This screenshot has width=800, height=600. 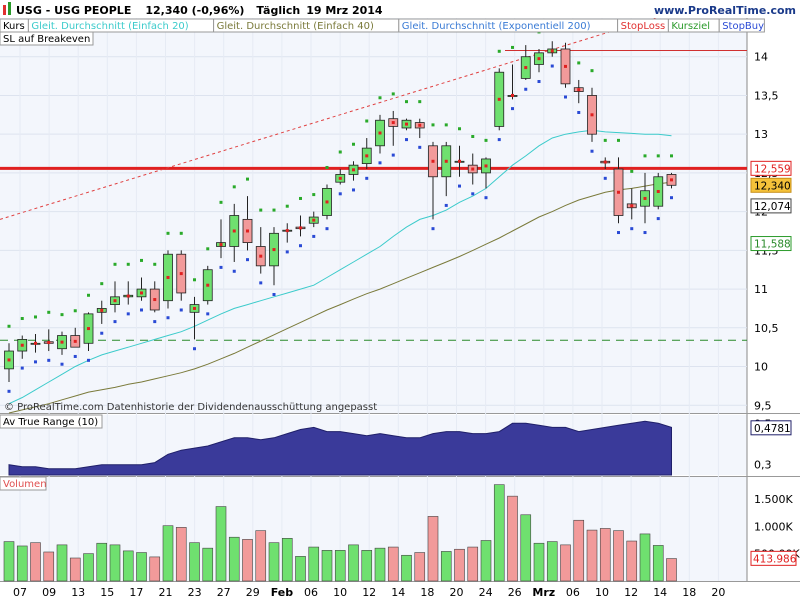 What do you see at coordinates (602, 592) in the screenshot?
I see `date-tick-label: 10` at bounding box center [602, 592].